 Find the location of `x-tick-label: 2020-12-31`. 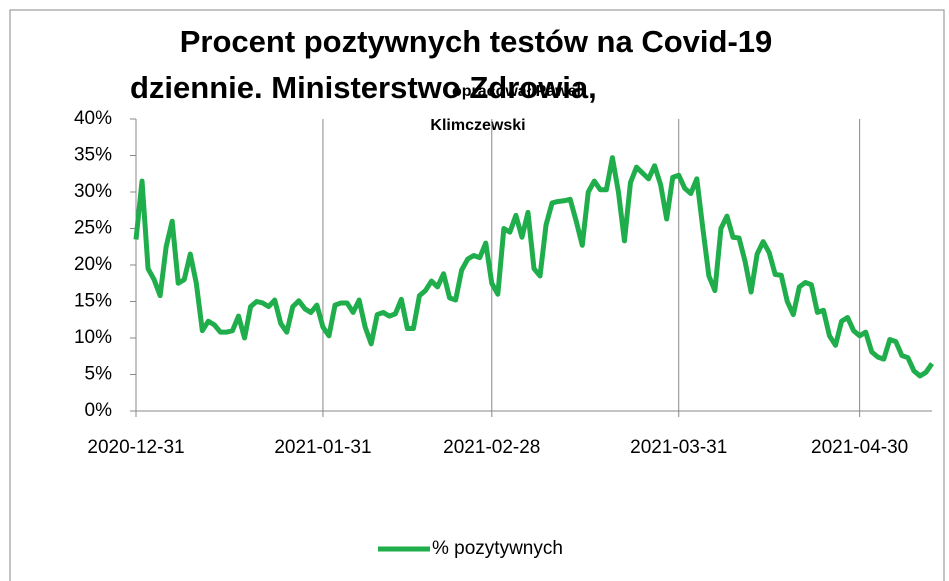

x-tick-label: 2020-12-31 is located at coordinates (135, 447).